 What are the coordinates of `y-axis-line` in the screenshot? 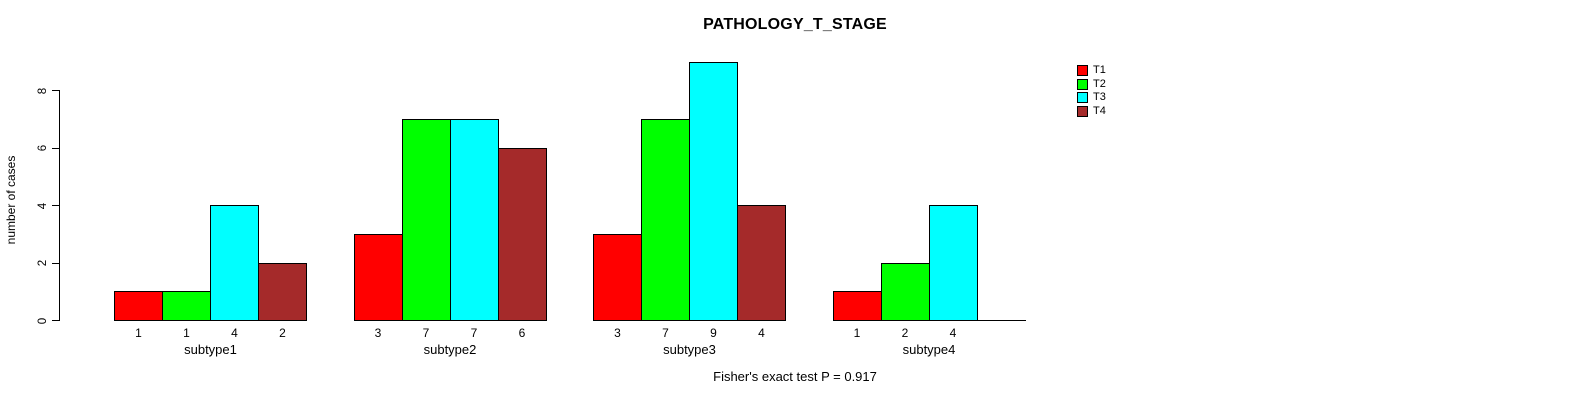 It's located at (59, 205).